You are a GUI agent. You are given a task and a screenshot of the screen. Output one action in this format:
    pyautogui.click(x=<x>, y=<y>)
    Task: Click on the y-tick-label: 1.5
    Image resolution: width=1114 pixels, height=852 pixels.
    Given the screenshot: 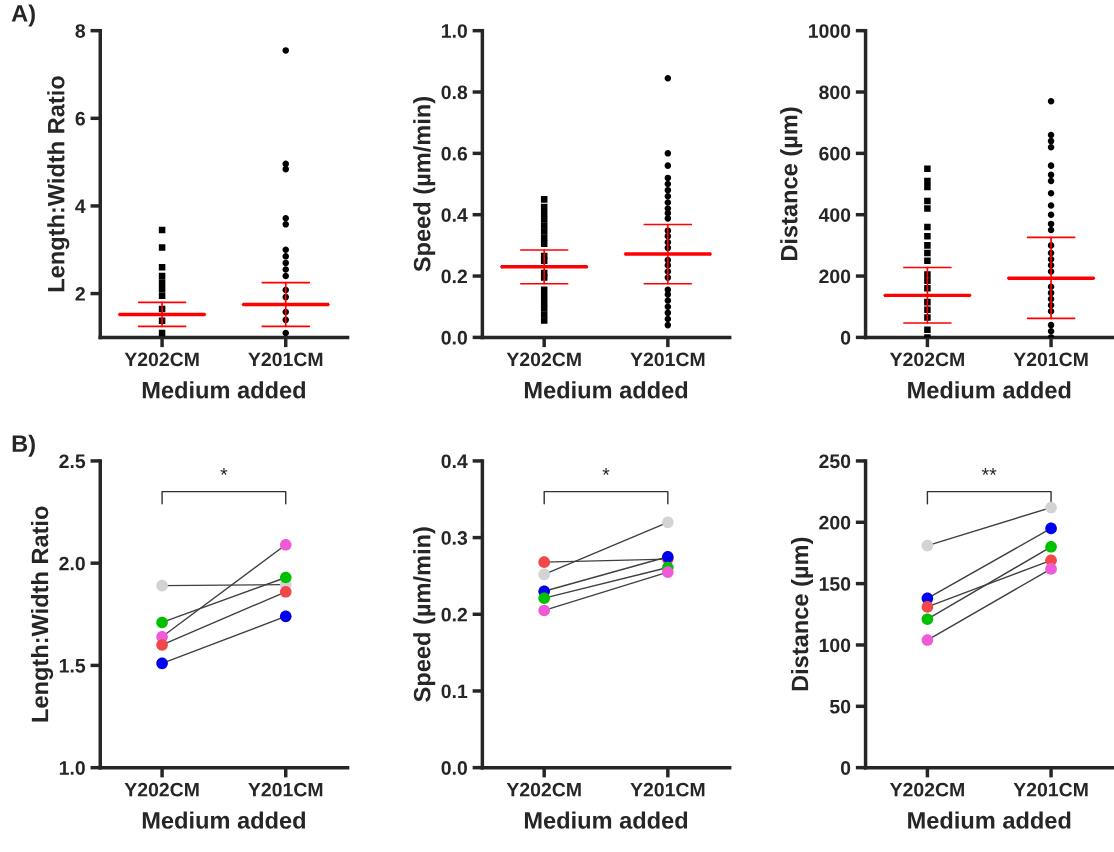 What is the action you would take?
    pyautogui.click(x=72, y=666)
    